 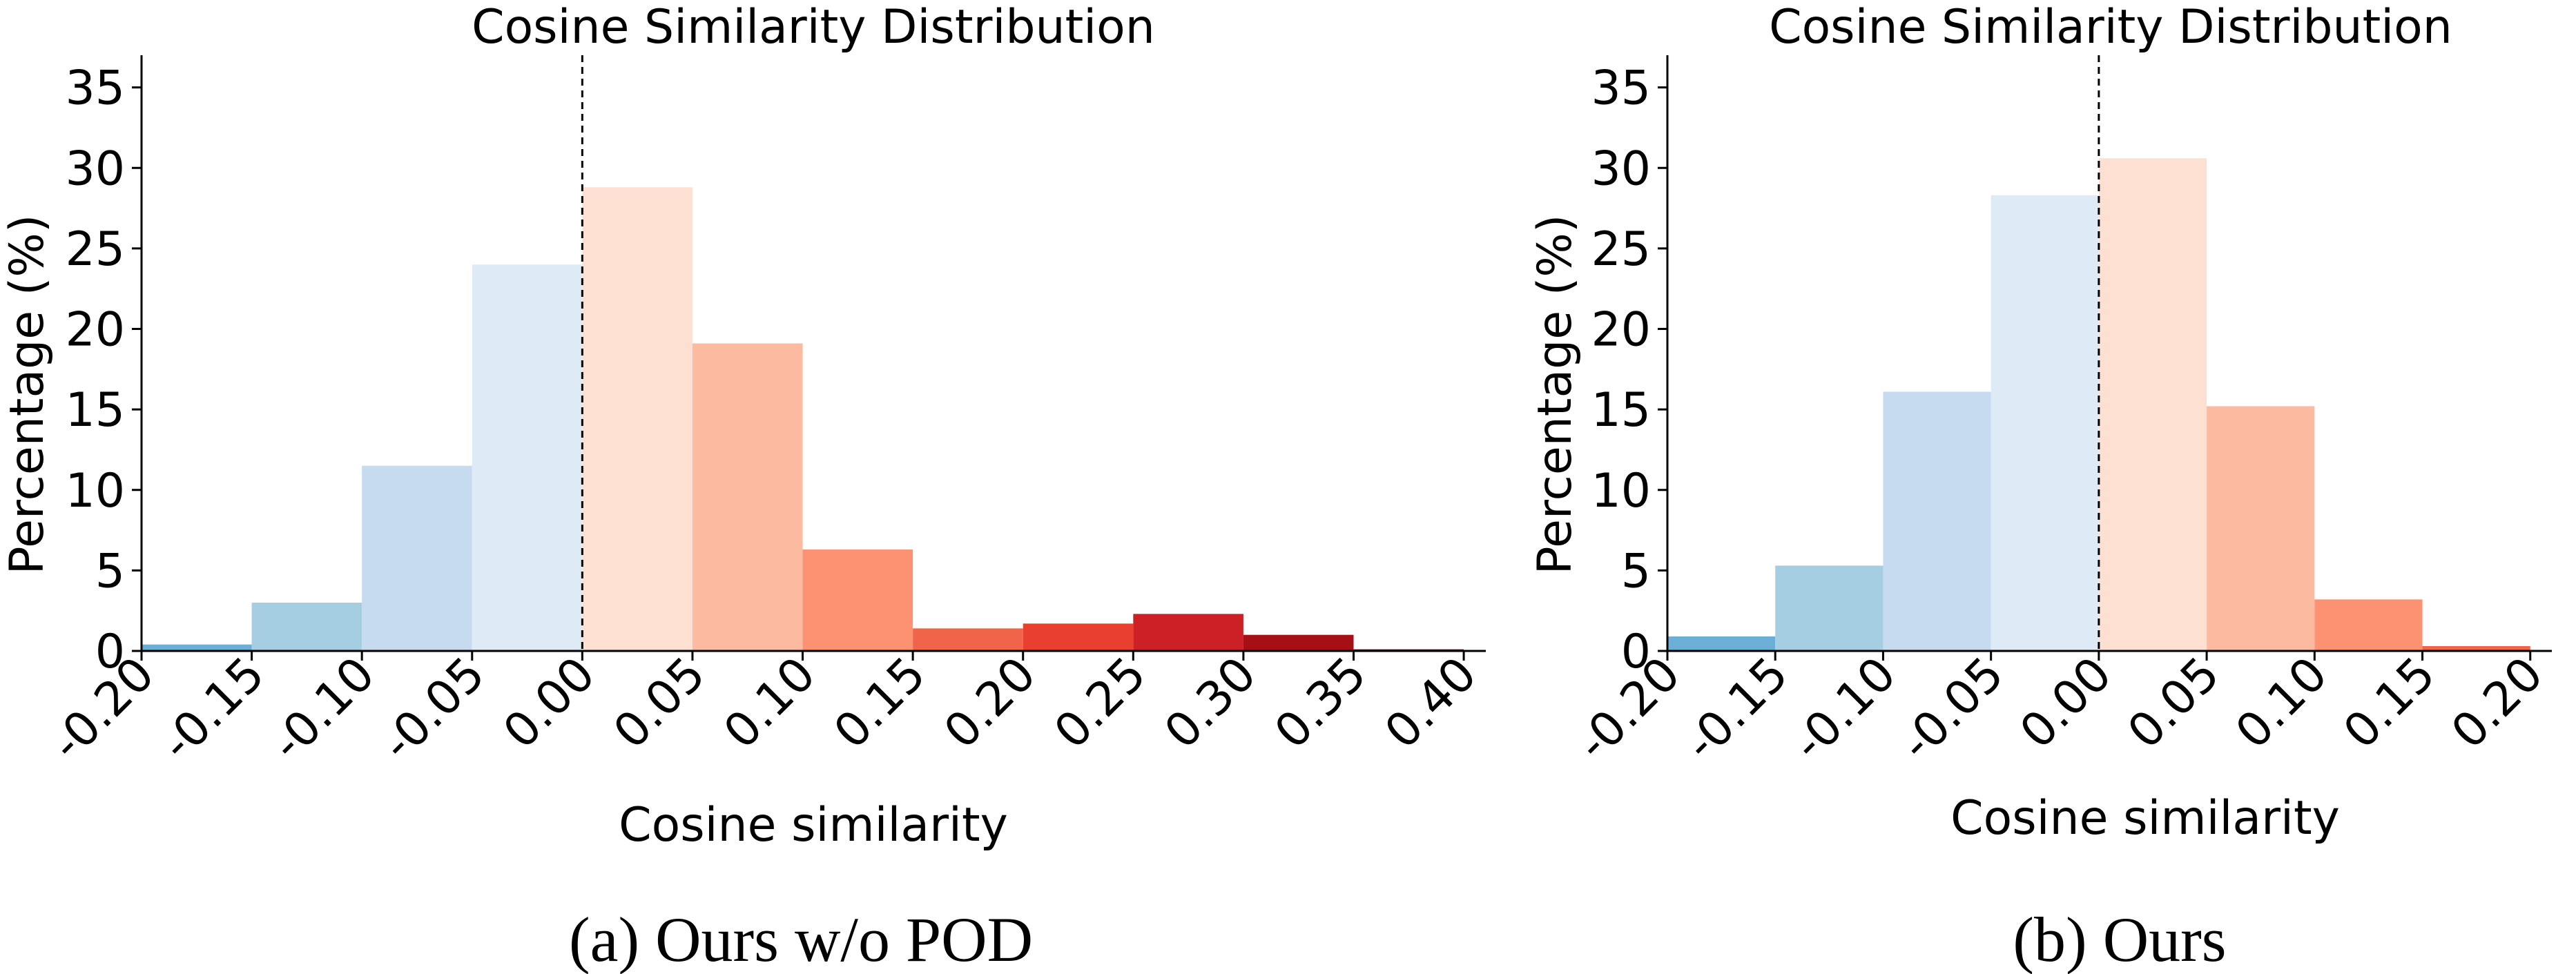 What do you see at coordinates (1321, 703) in the screenshot?
I see `x-tick-label-11: 0.35` at bounding box center [1321, 703].